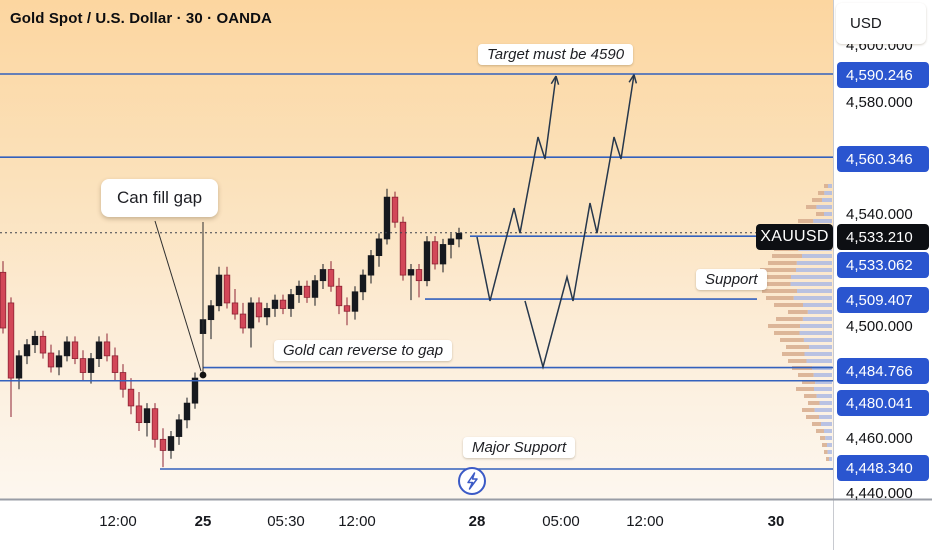 The width and height of the screenshot is (932, 550). What do you see at coordinates (363, 350) in the screenshot?
I see `annotation-reverse-to-gap: Gold can reverse to gap` at bounding box center [363, 350].